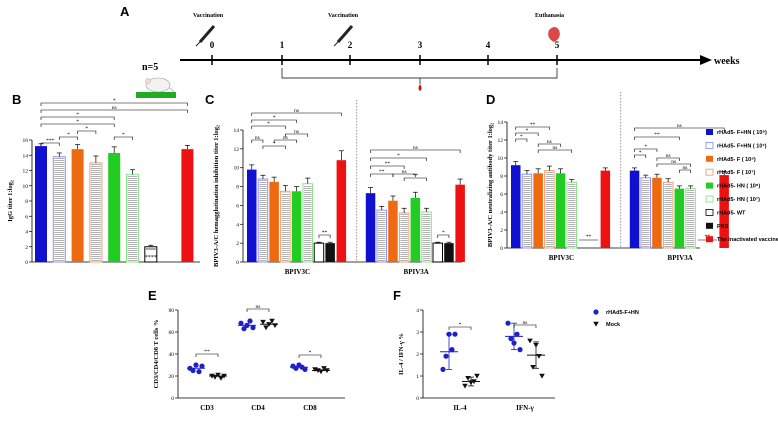 The width and height of the screenshot is (778, 431). What do you see at coordinates (622, 313) in the screenshot?
I see `legend-label: rHAd5-F+HN` at bounding box center [622, 313].